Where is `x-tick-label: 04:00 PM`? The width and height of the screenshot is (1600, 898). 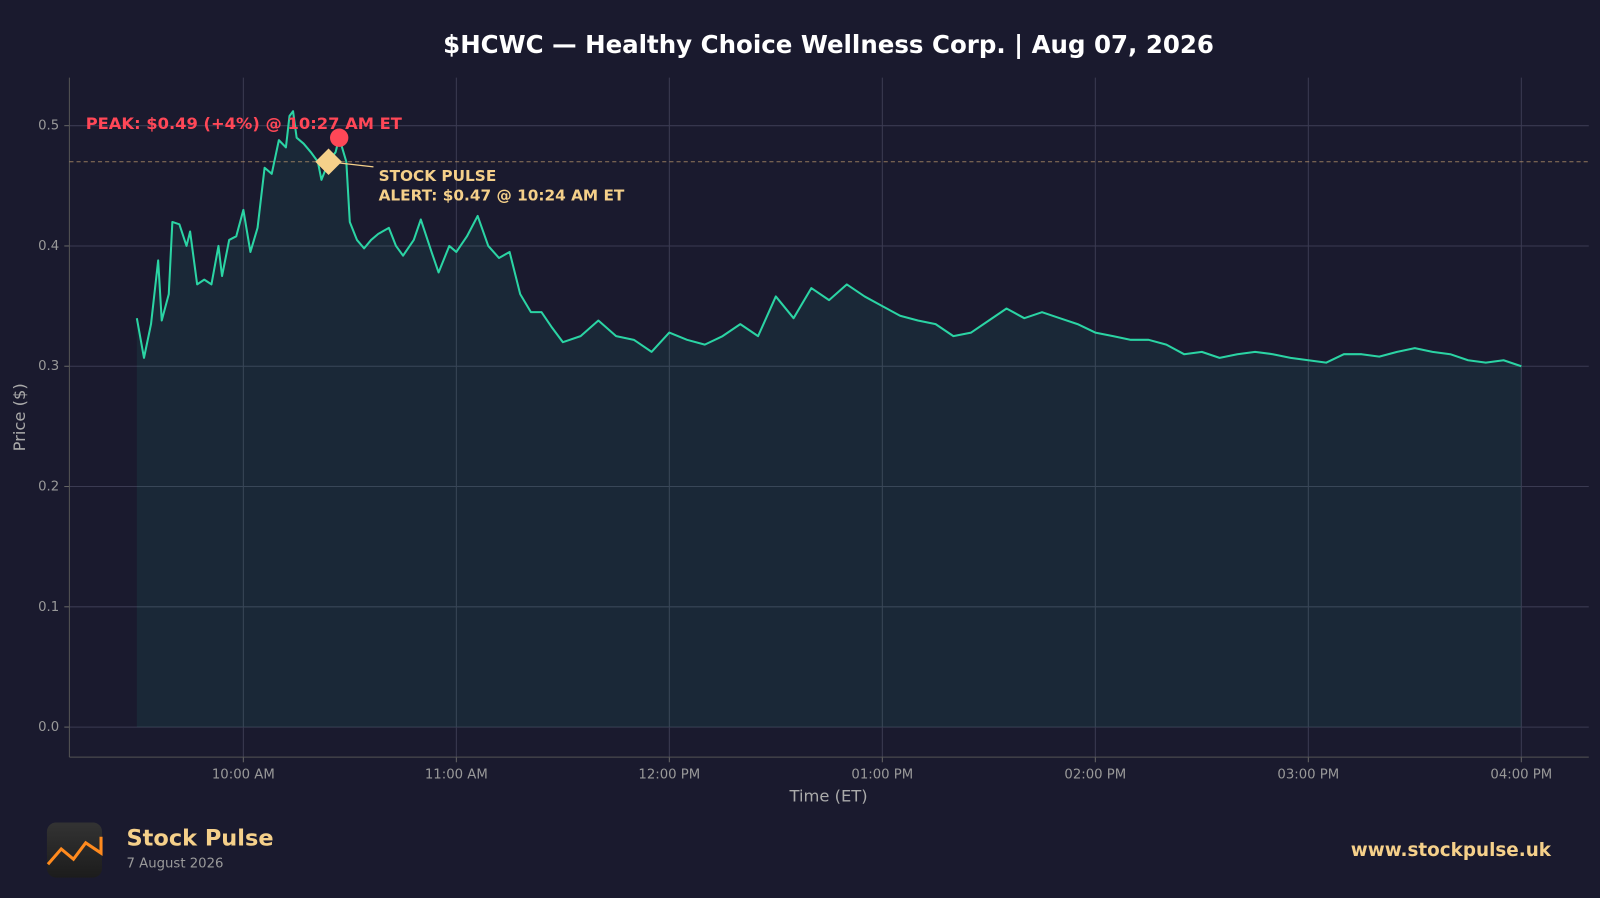 x-tick-label: 04:00 PM is located at coordinates (1521, 775).